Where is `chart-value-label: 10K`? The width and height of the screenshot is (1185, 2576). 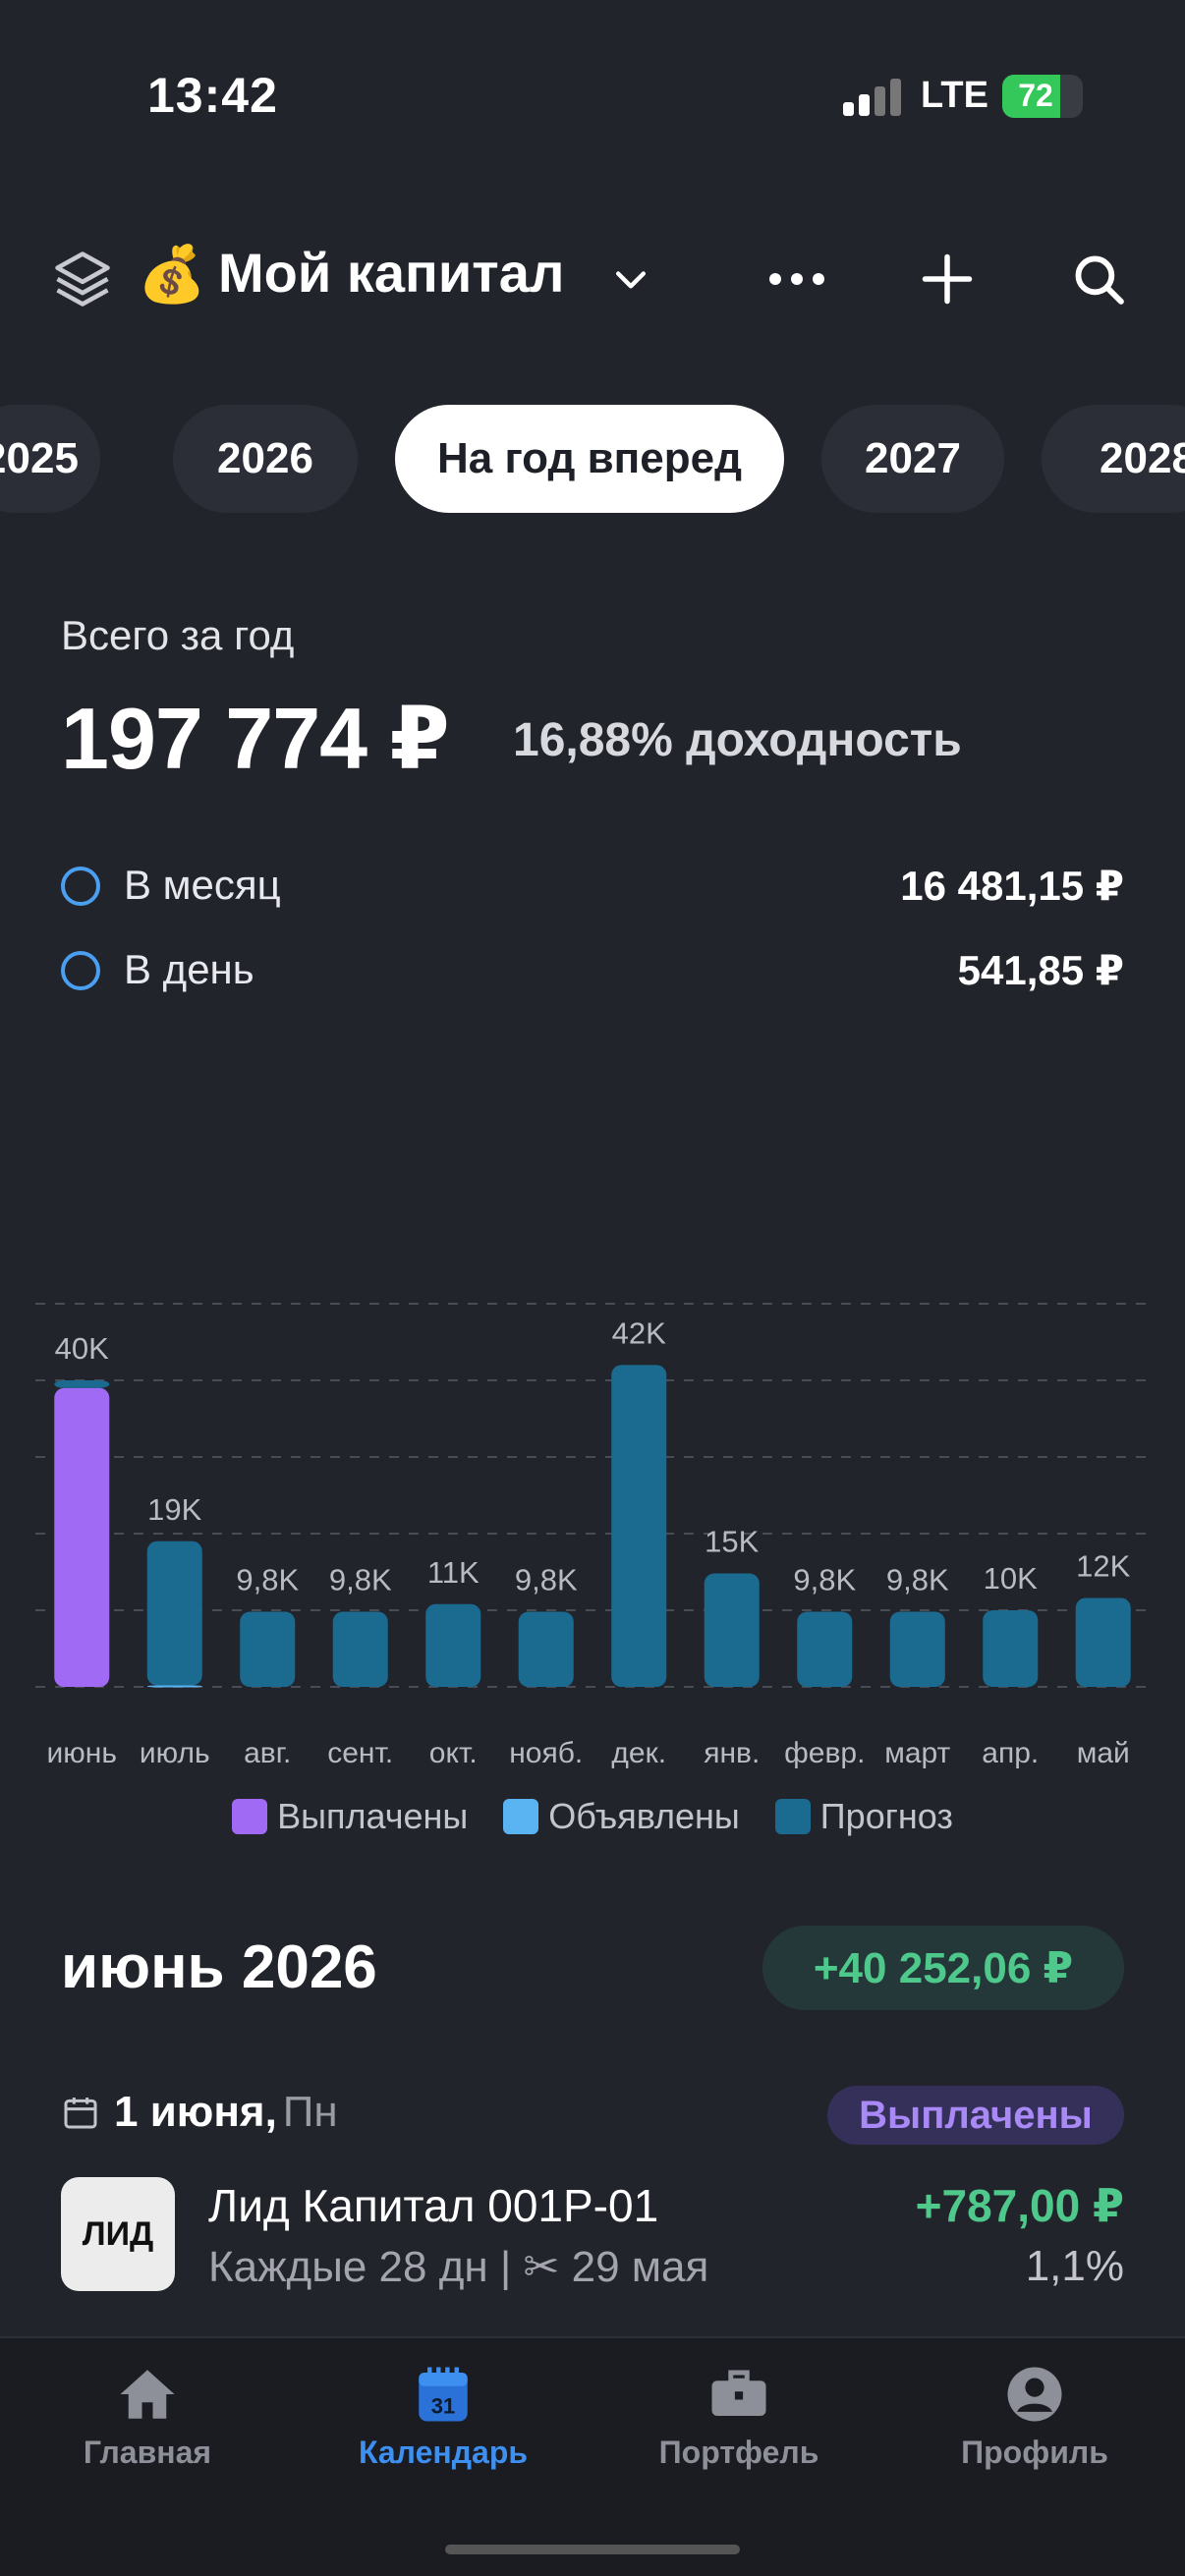
chart-value-label: 10K is located at coordinates (1011, 1578).